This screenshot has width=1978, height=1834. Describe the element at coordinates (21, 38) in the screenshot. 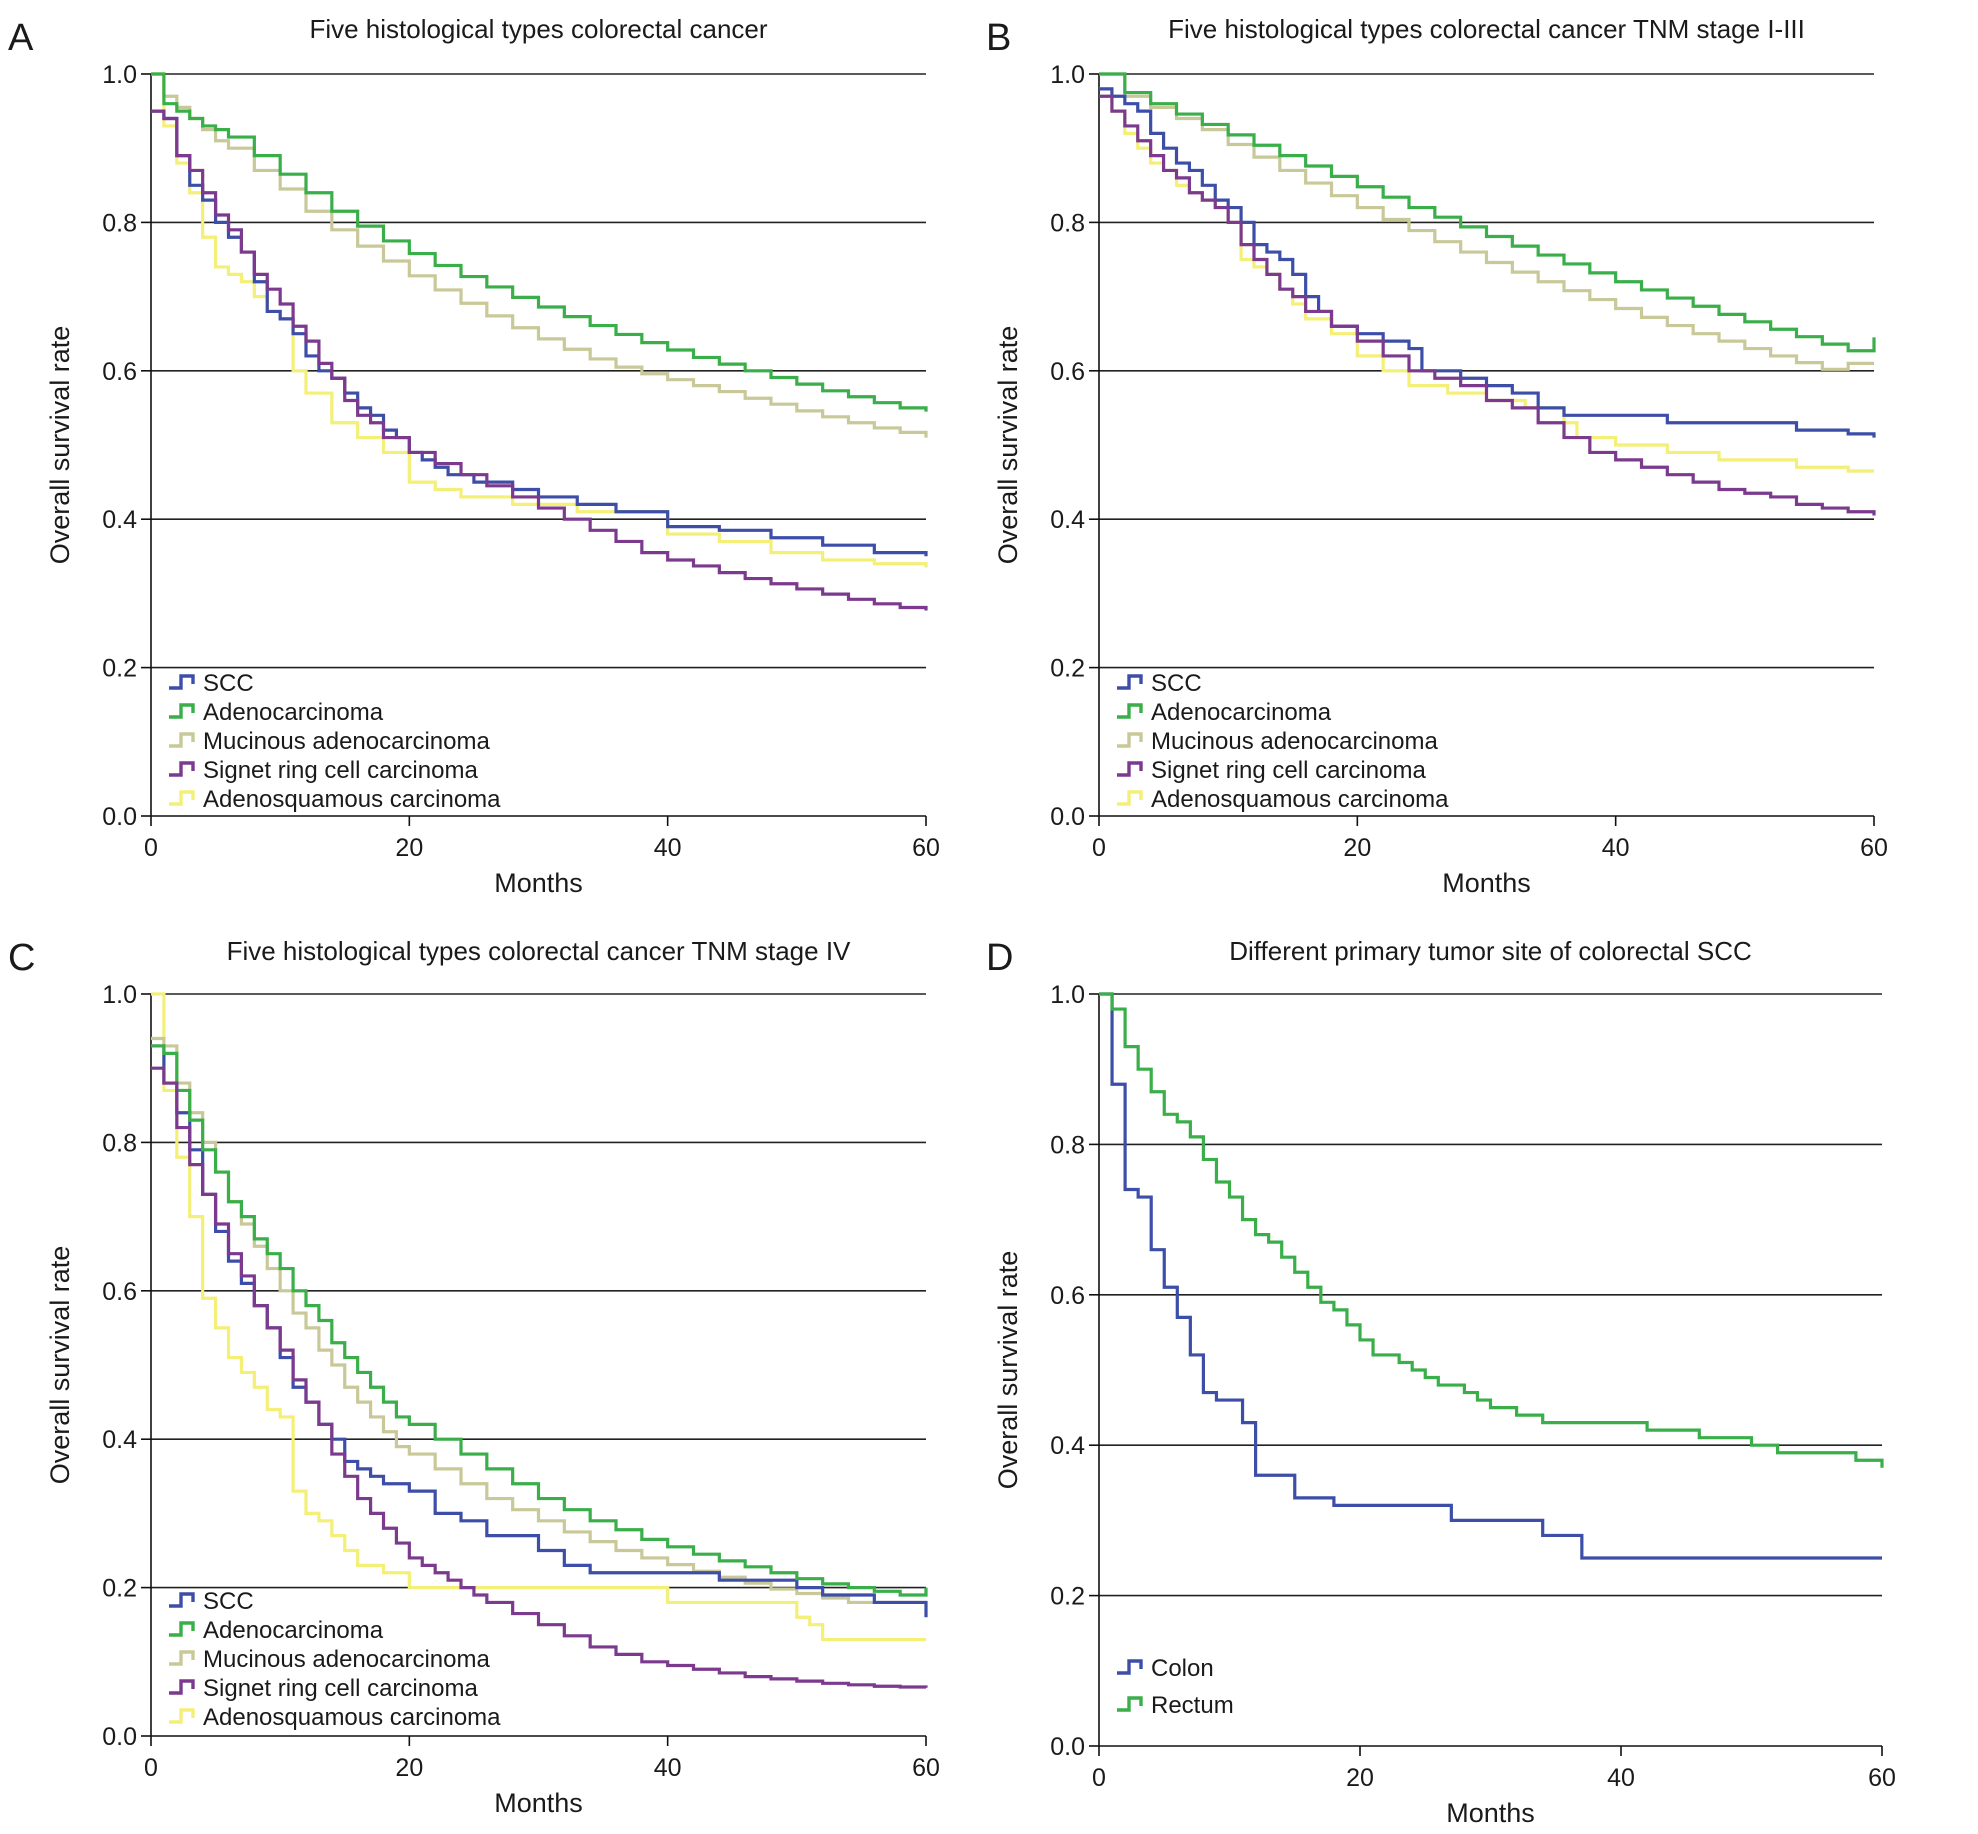

I see `panel-label: A` at that location.